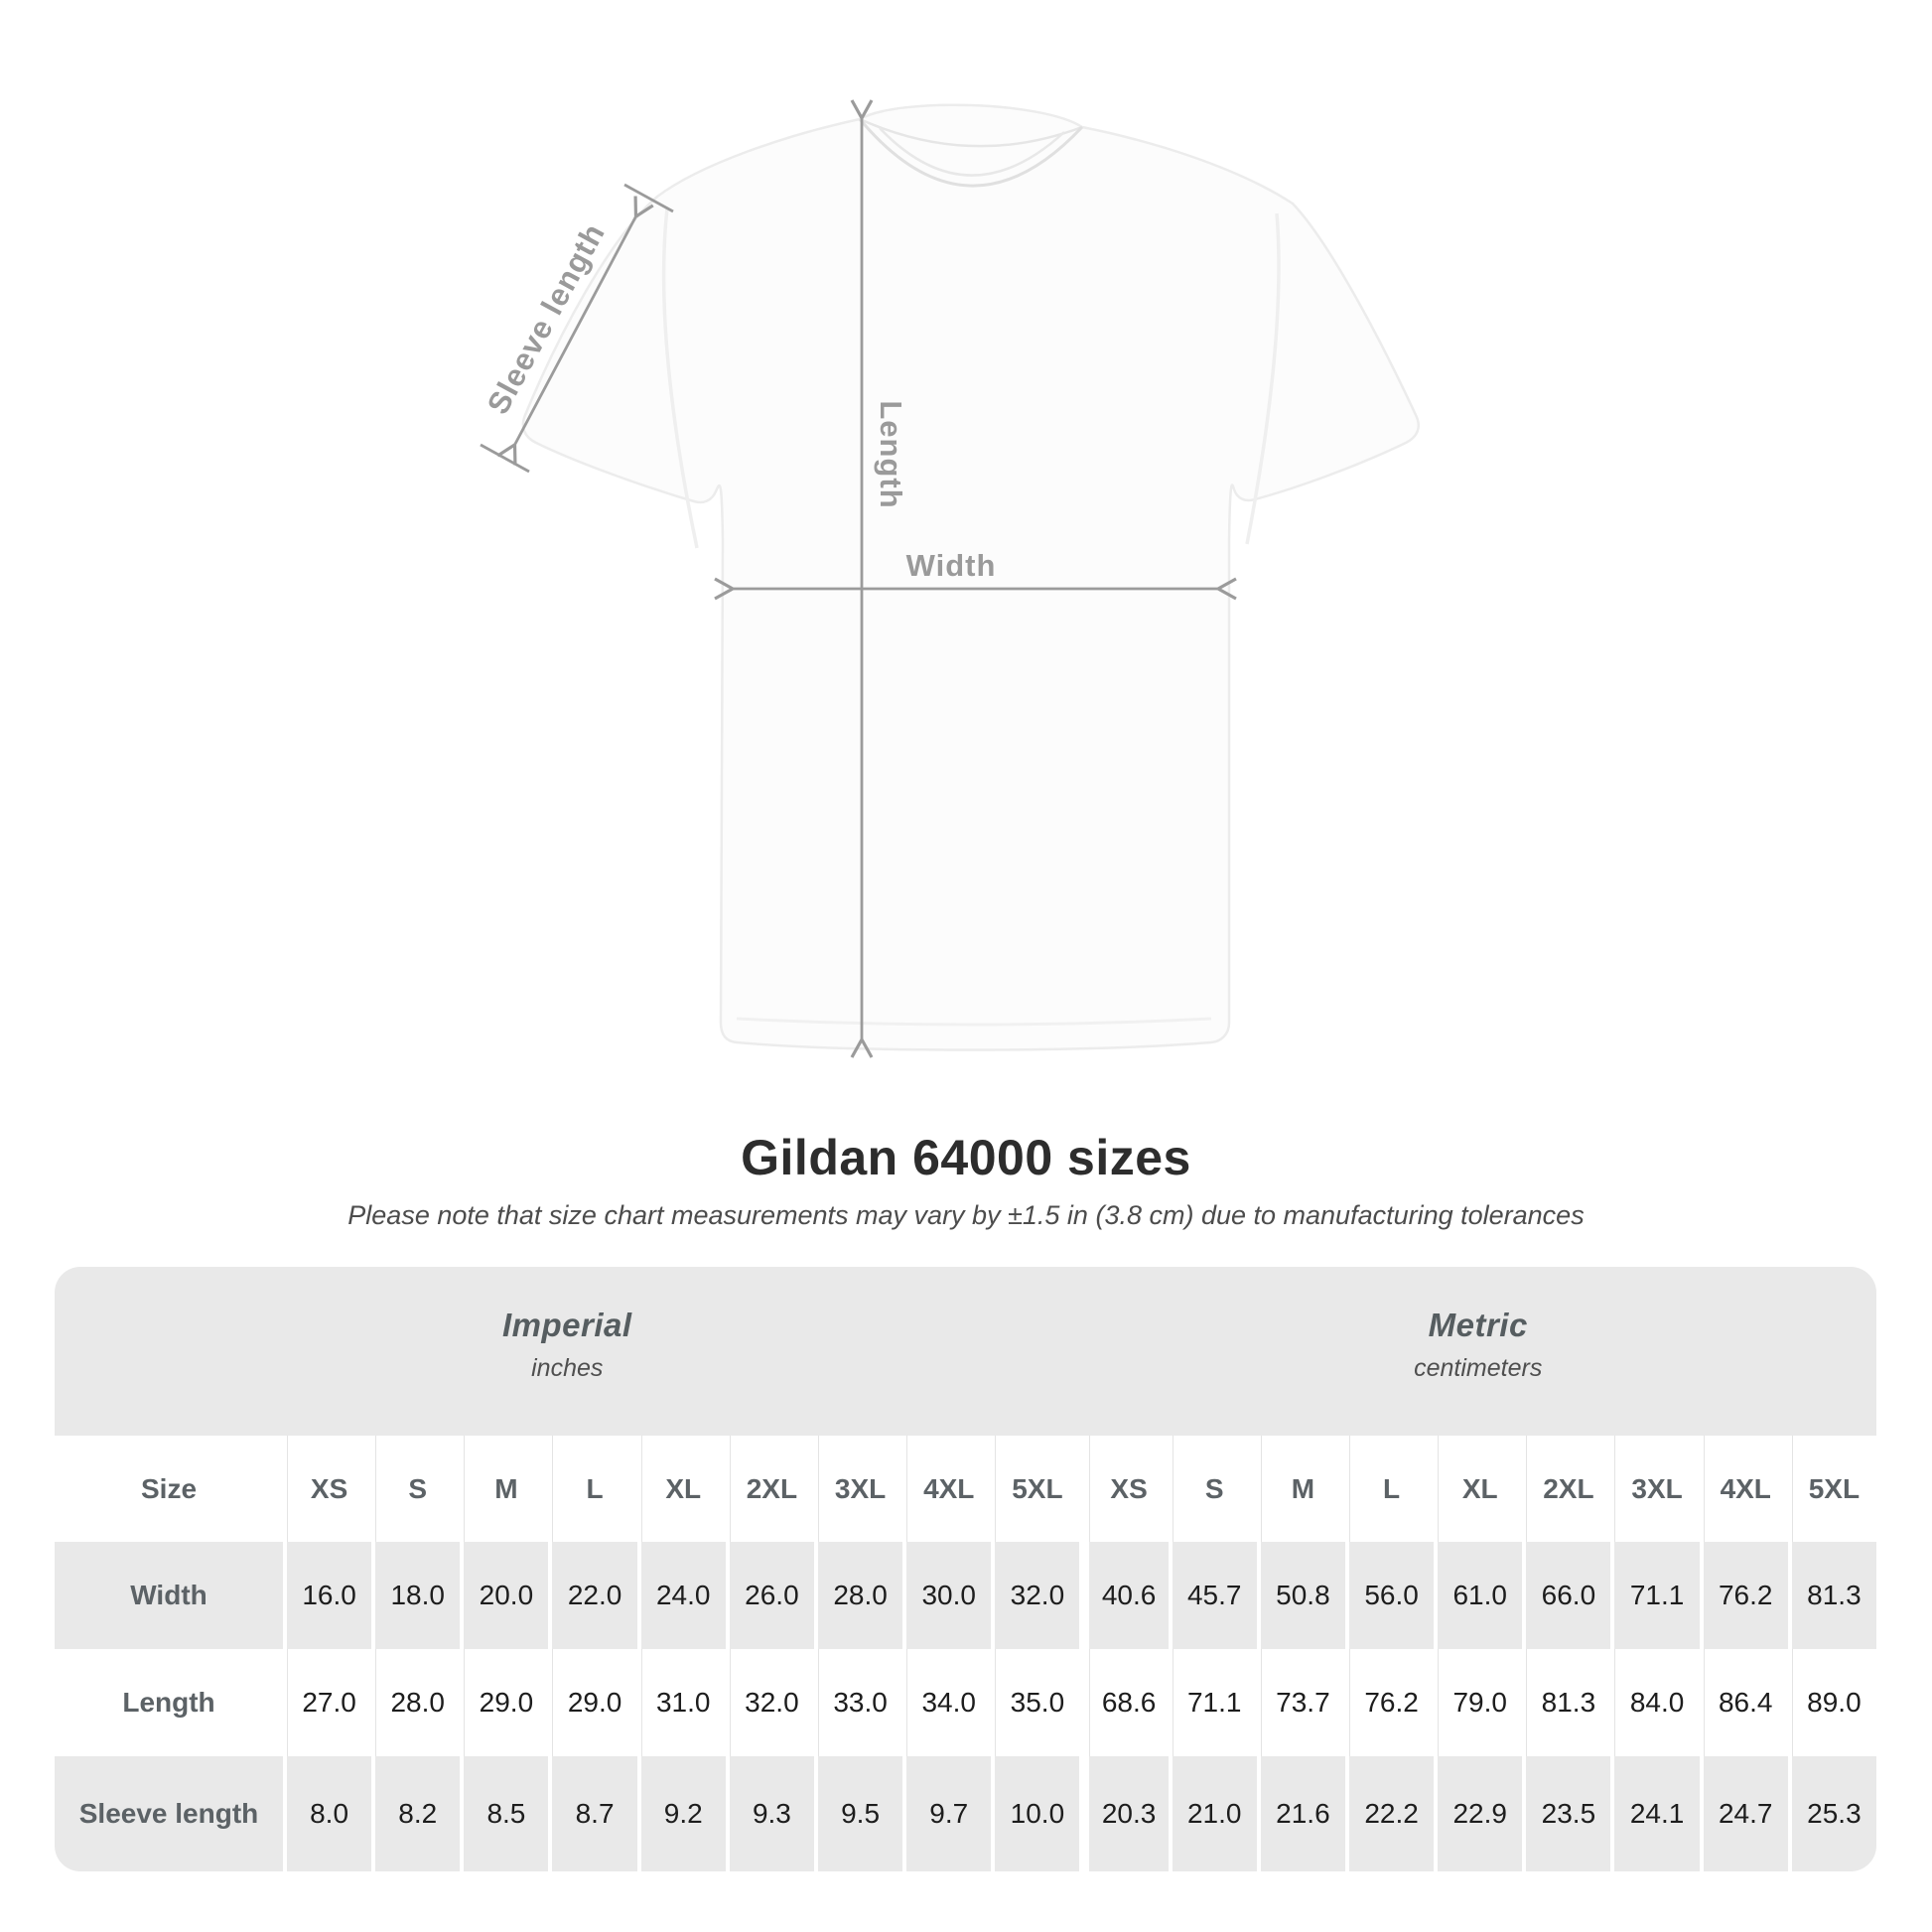 Image resolution: width=1932 pixels, height=1932 pixels. What do you see at coordinates (1212, 1814) in the screenshot?
I see `value-metric-sleeve-length-s: 21.0` at bounding box center [1212, 1814].